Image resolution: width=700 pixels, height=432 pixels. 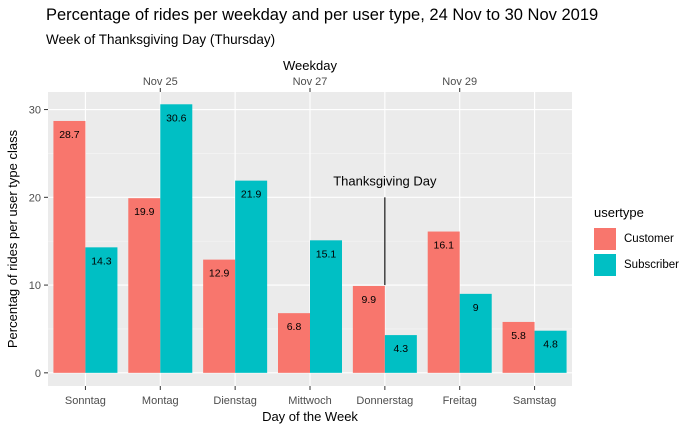 I want to click on x-tick-label: Freitag, so click(x=460, y=401).